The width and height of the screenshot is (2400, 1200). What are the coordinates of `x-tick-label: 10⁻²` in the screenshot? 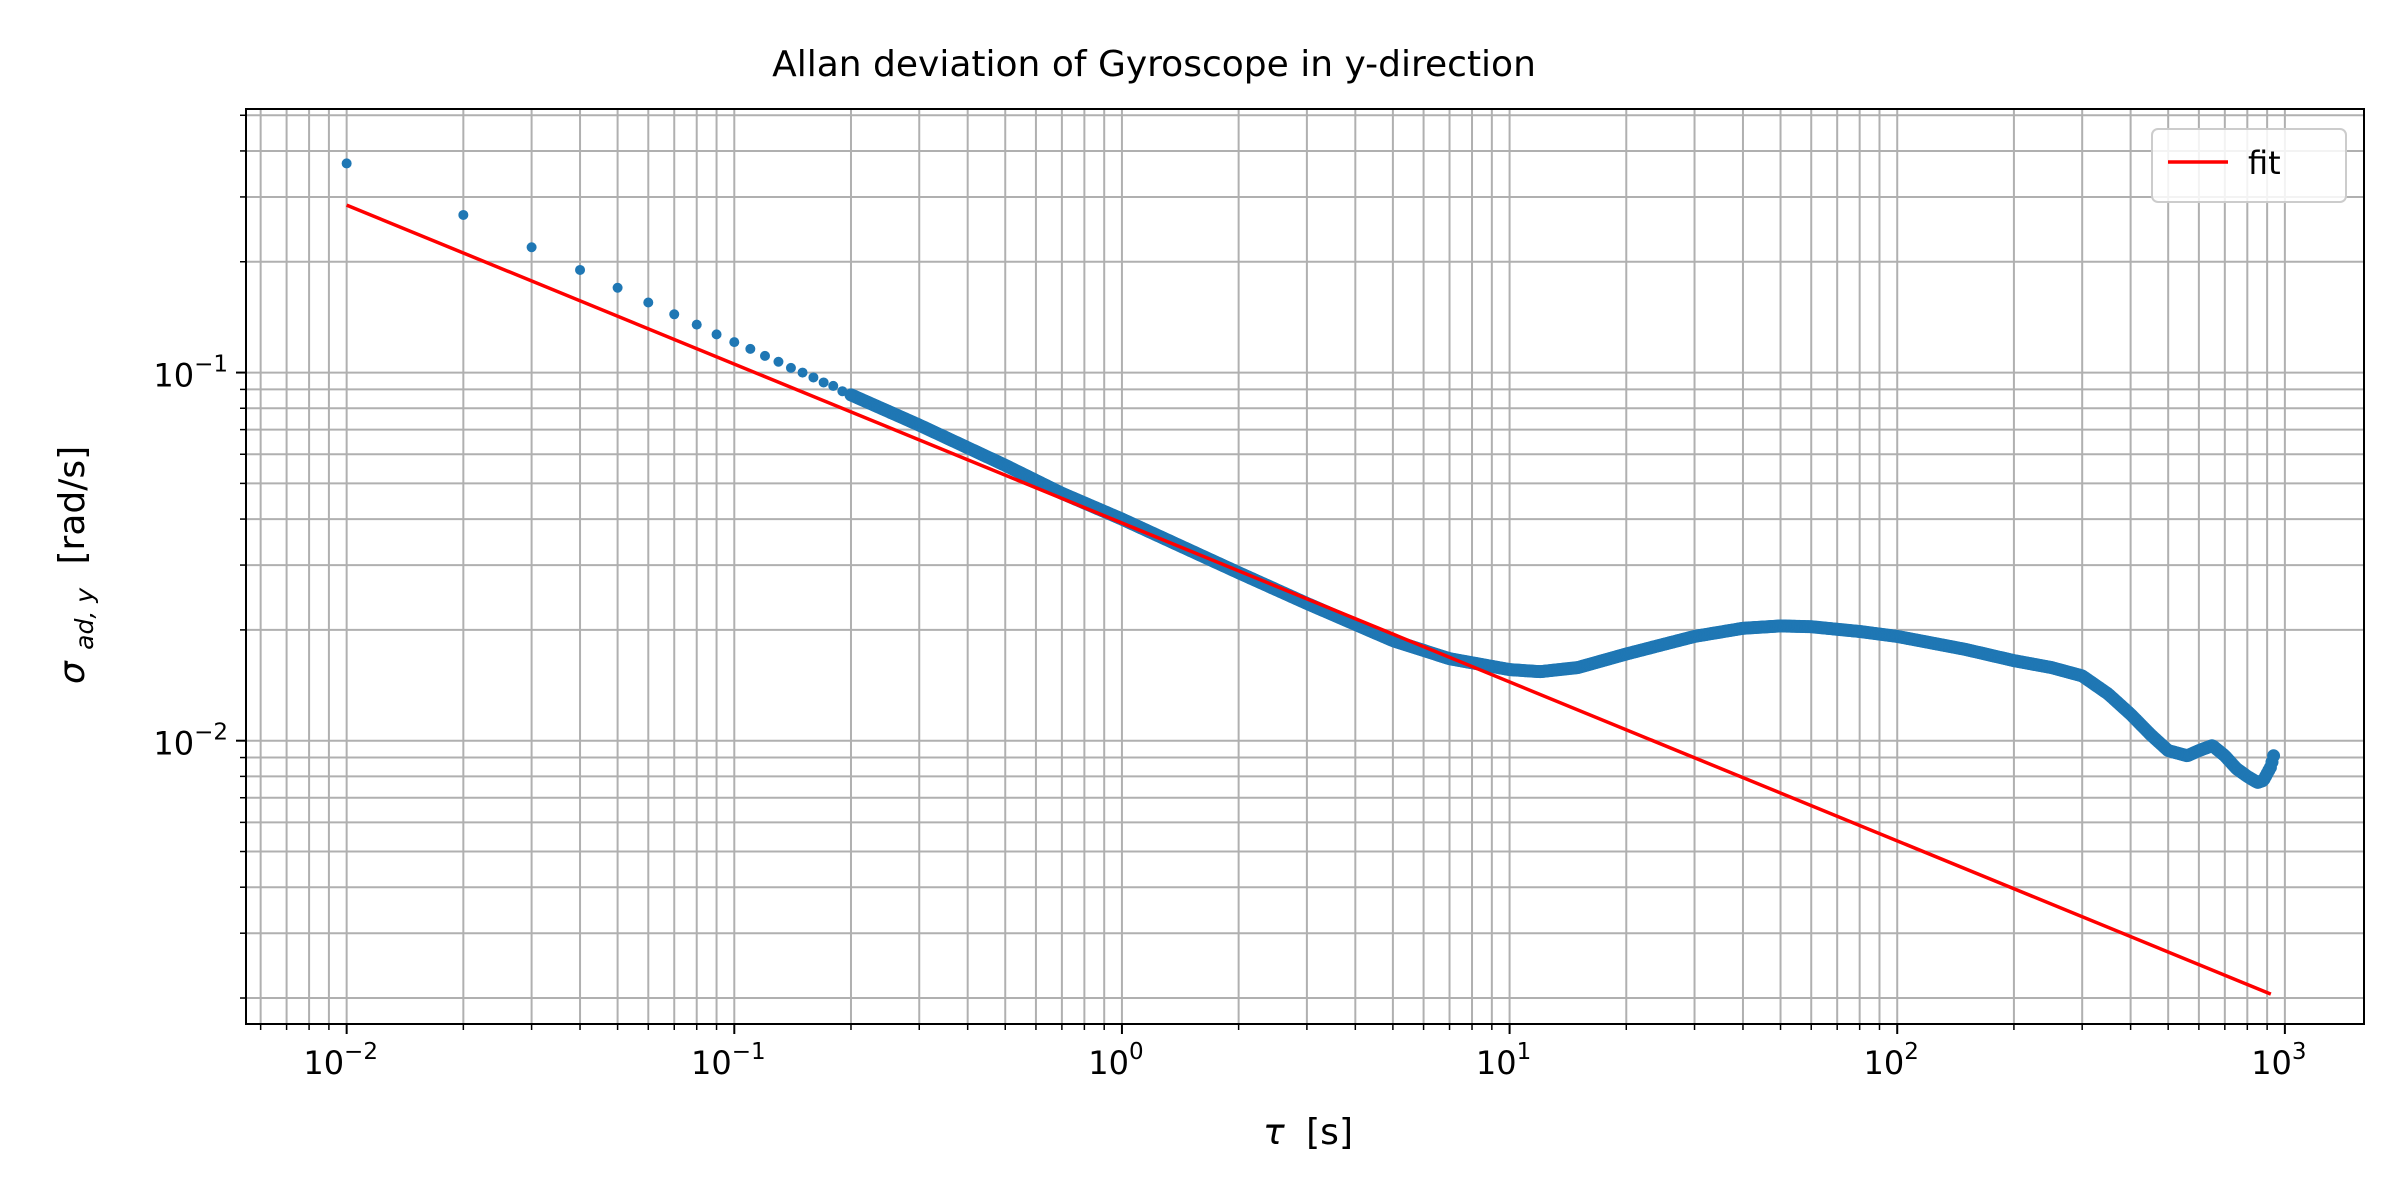 It's located at (340, 1060).